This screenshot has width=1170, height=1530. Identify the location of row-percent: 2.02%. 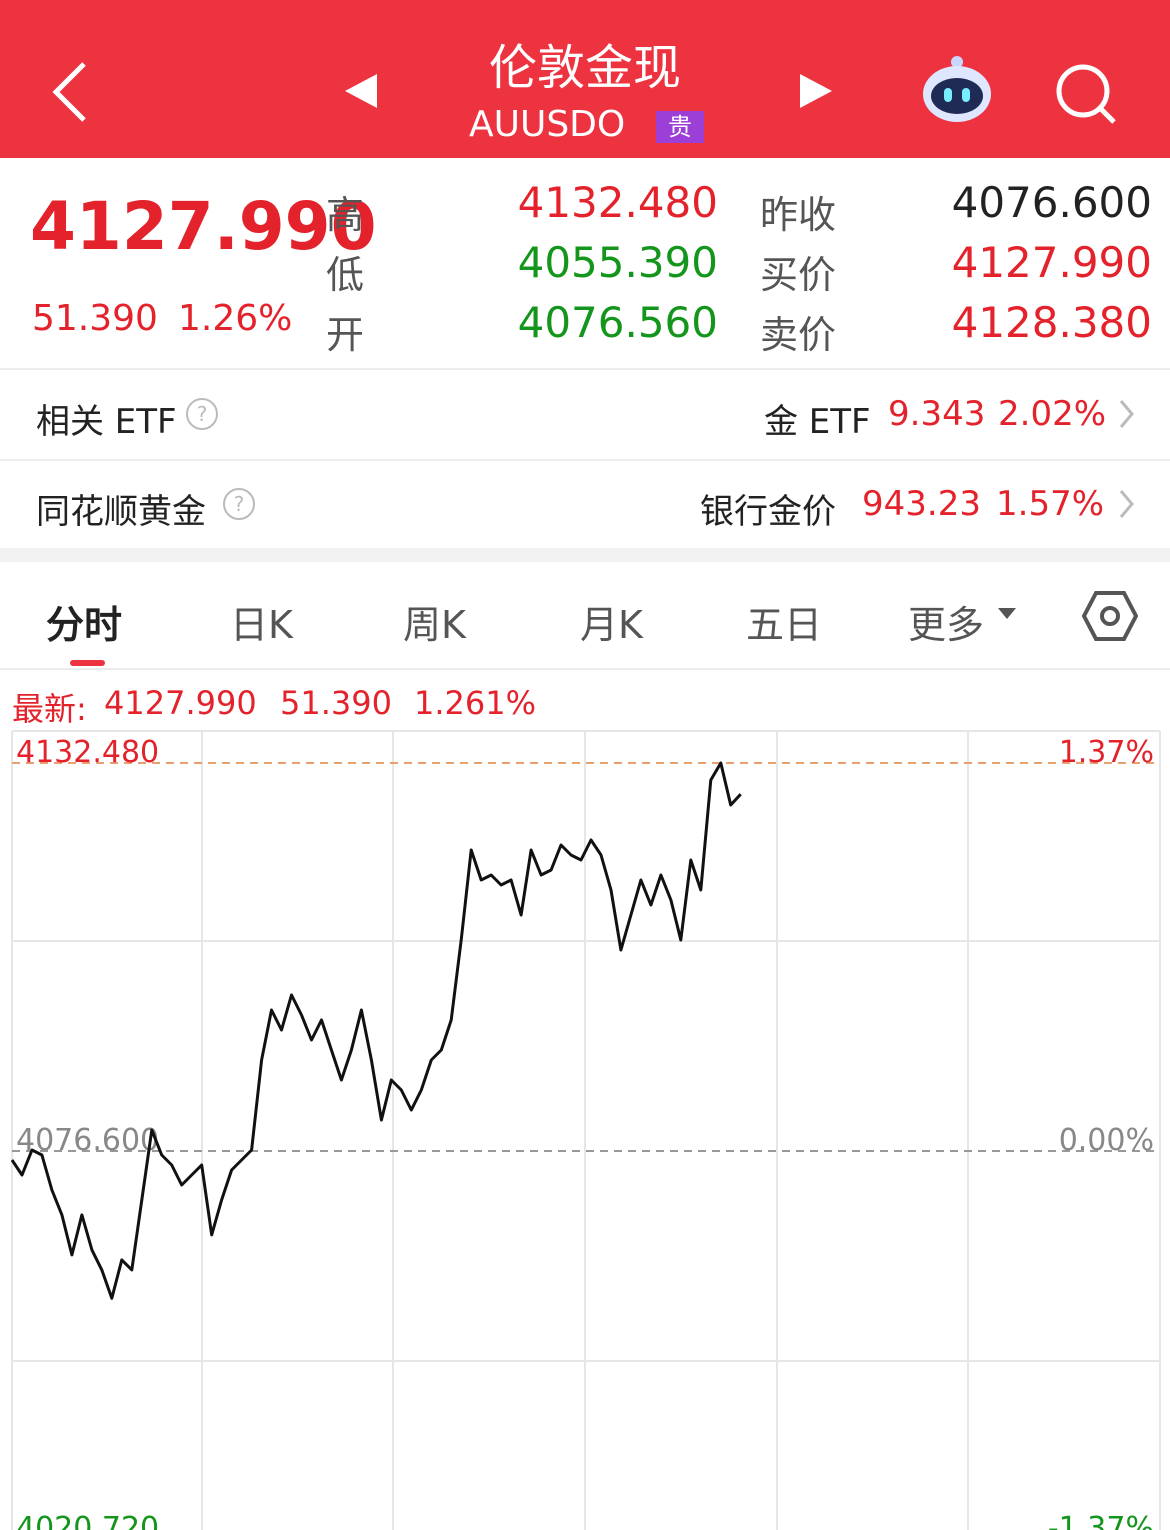
(1052, 414).